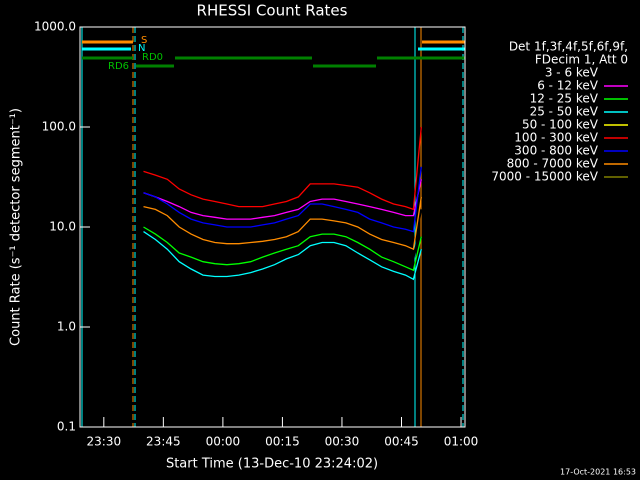  Describe the element at coordinates (66, 427) in the screenshot. I see `y-tick-label: 0.1` at that location.